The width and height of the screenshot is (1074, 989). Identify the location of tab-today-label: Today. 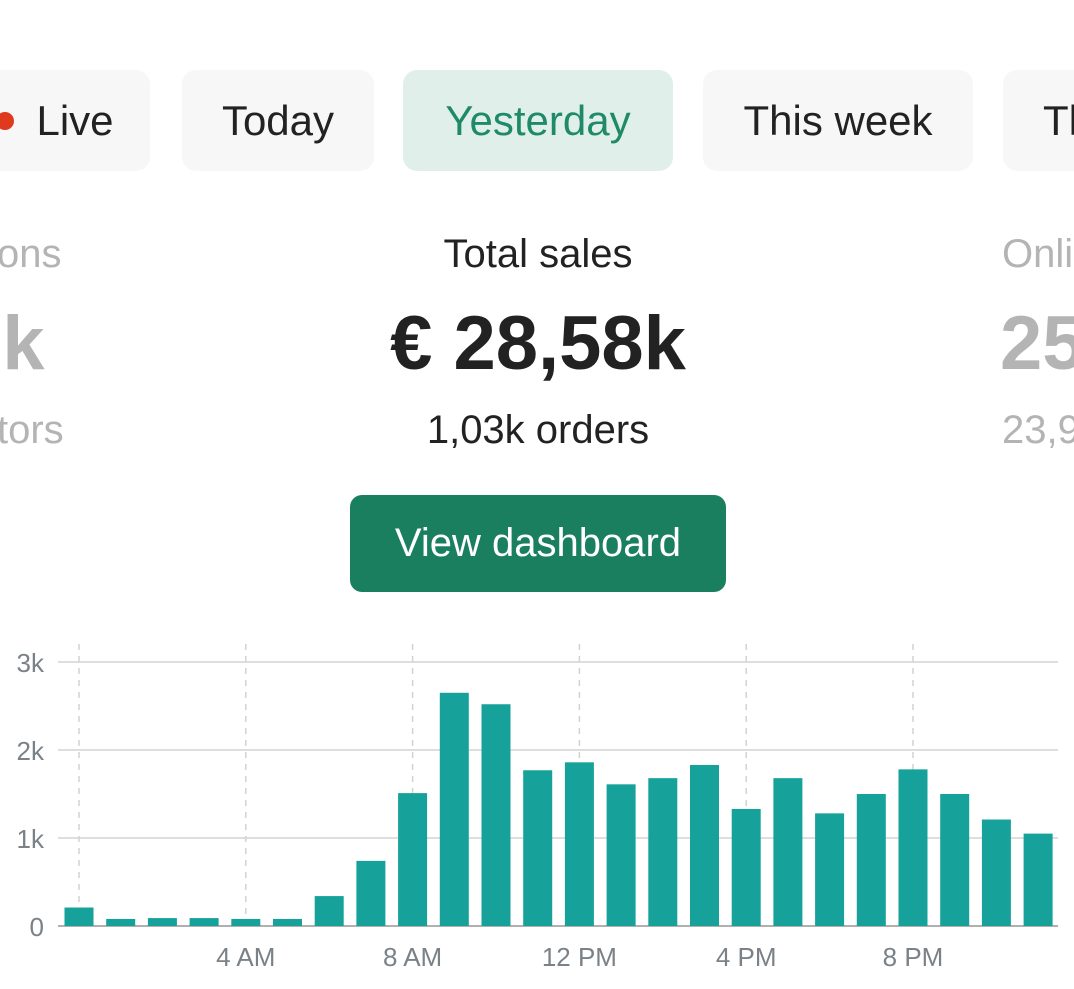
(278, 120).